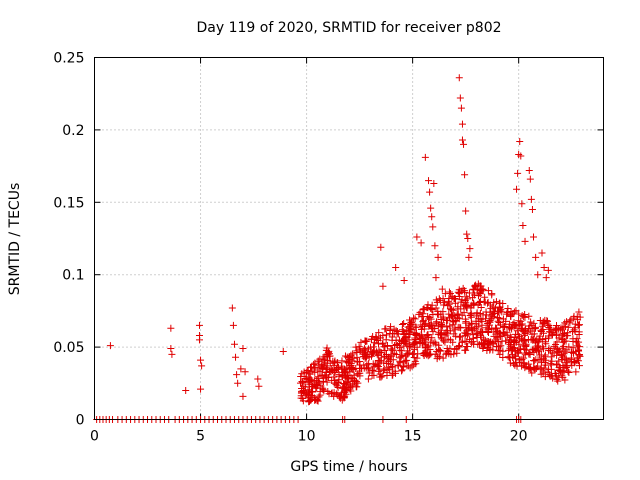 This screenshot has height=480, width=640. I want to click on y-tick-label: 0.05, so click(68, 348).